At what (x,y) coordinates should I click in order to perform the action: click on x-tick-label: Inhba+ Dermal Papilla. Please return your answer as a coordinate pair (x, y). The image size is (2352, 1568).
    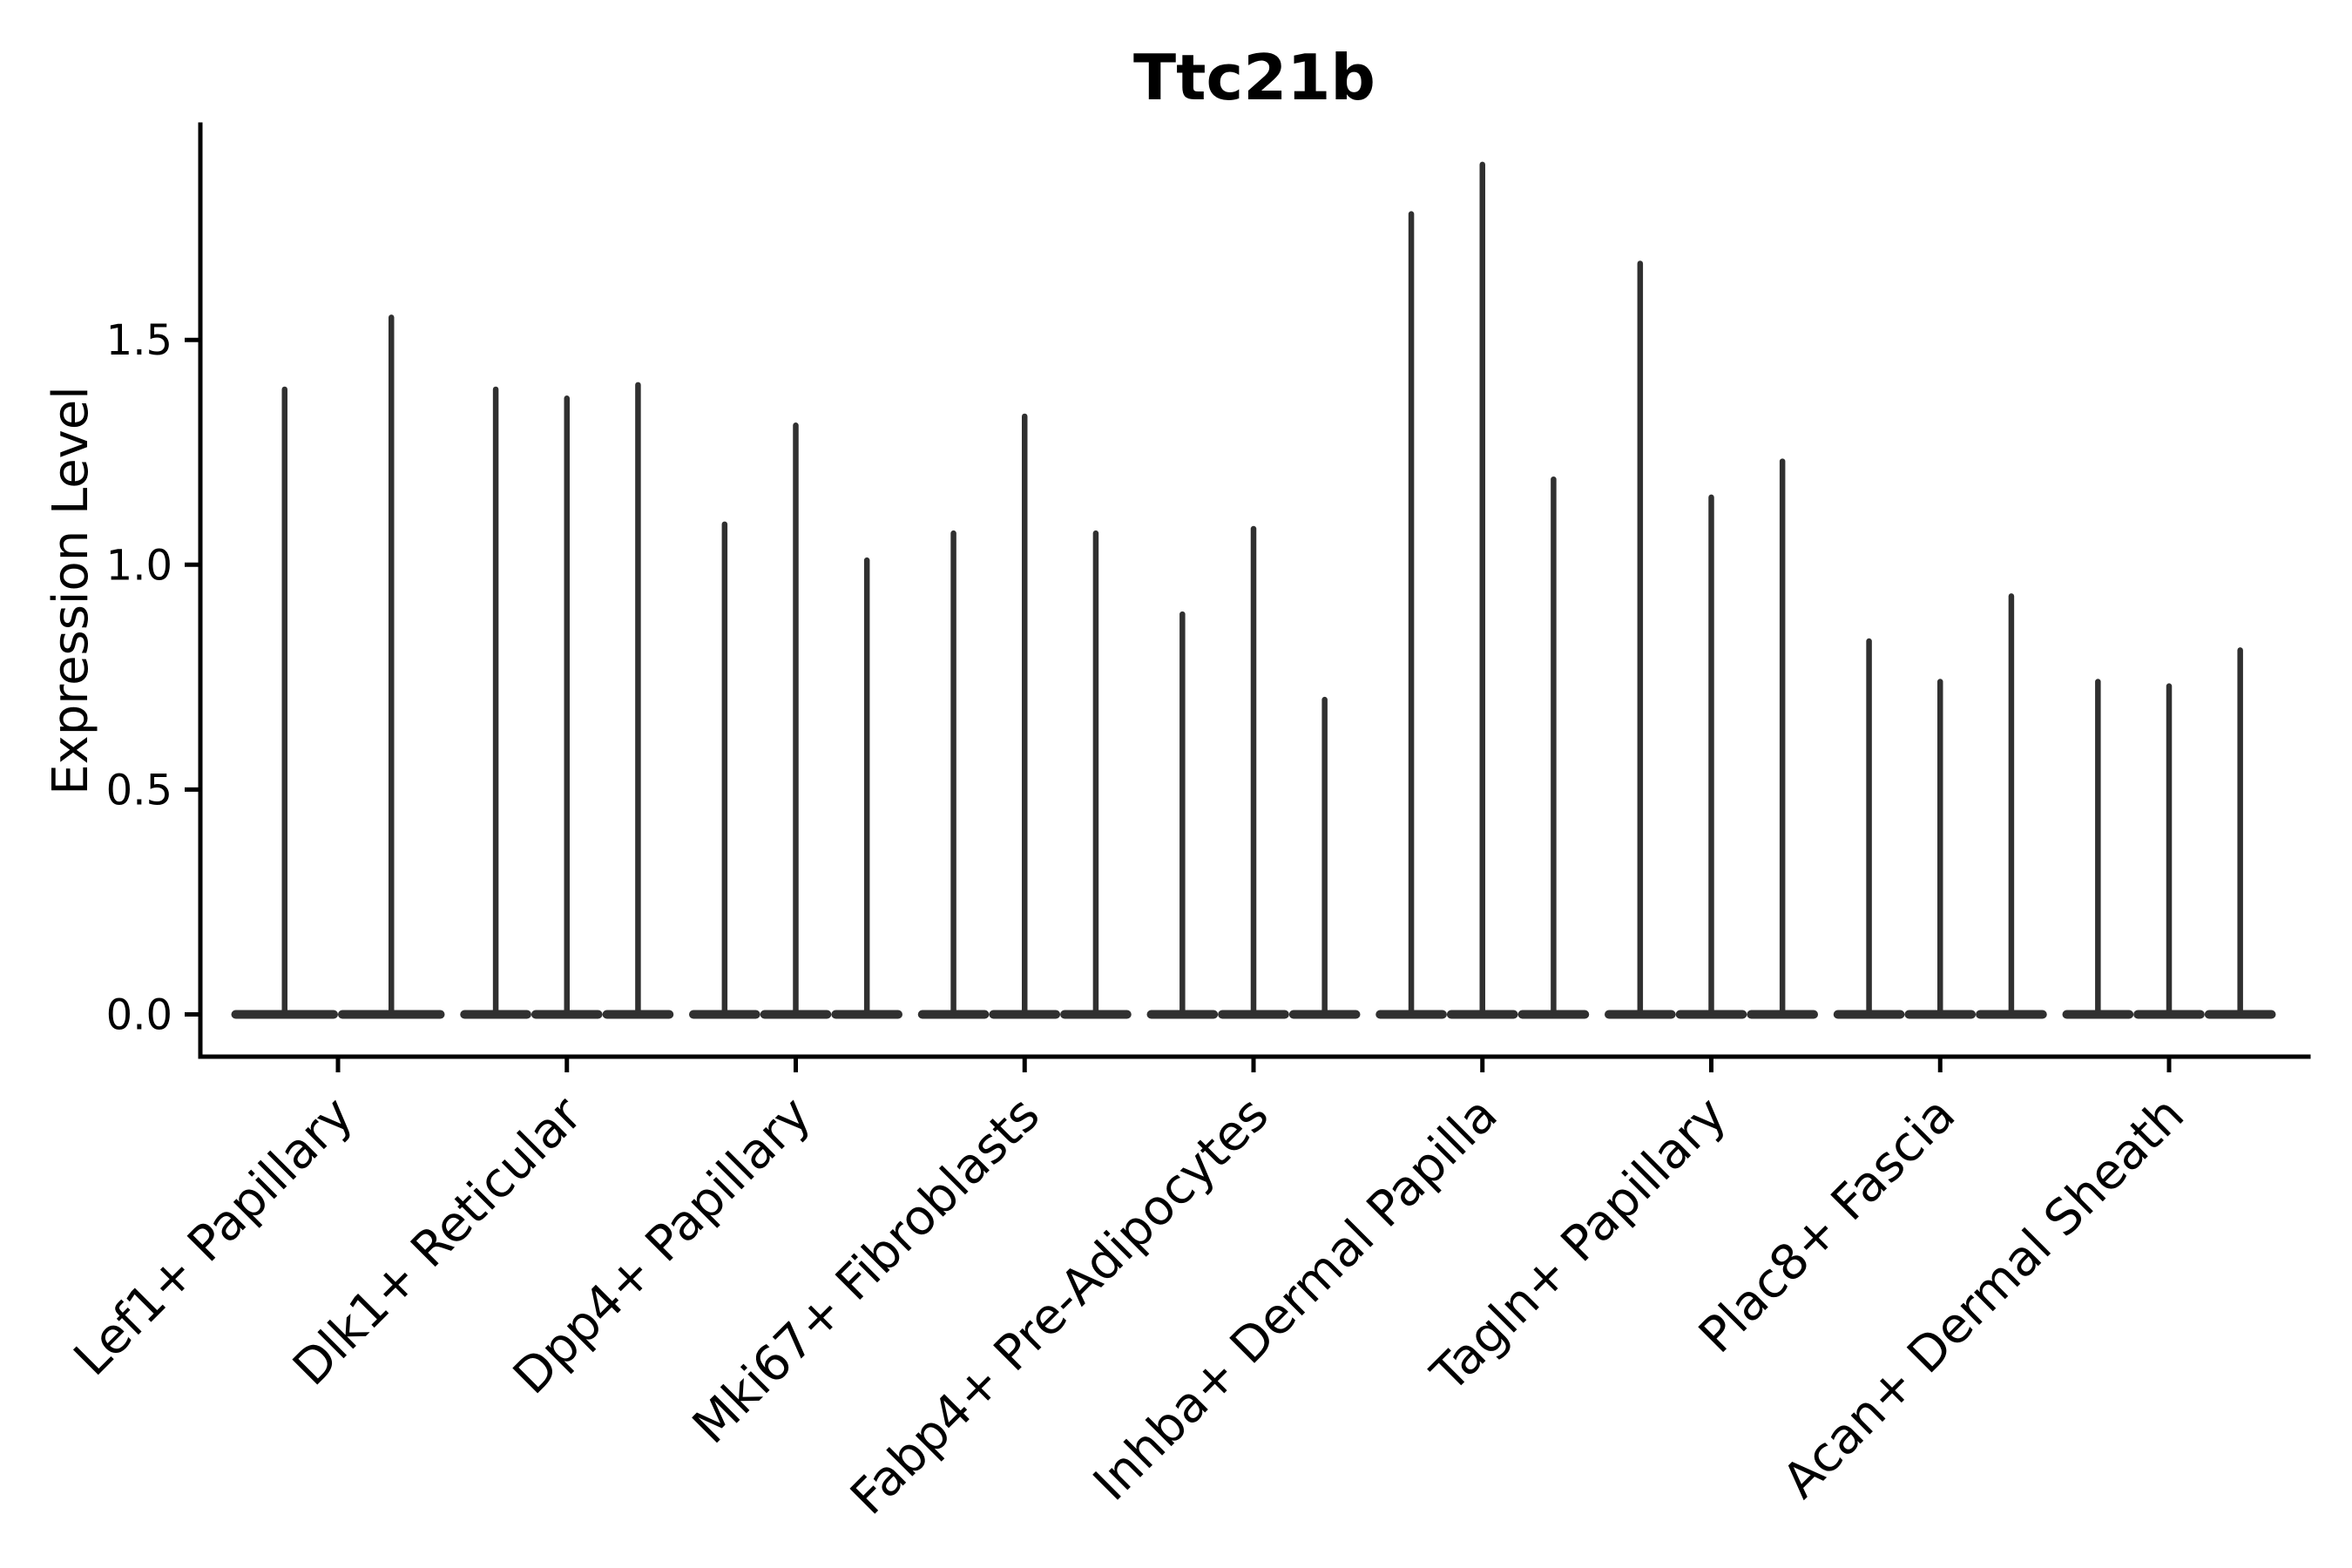
    Looking at the image, I should click on (1296, 1299).